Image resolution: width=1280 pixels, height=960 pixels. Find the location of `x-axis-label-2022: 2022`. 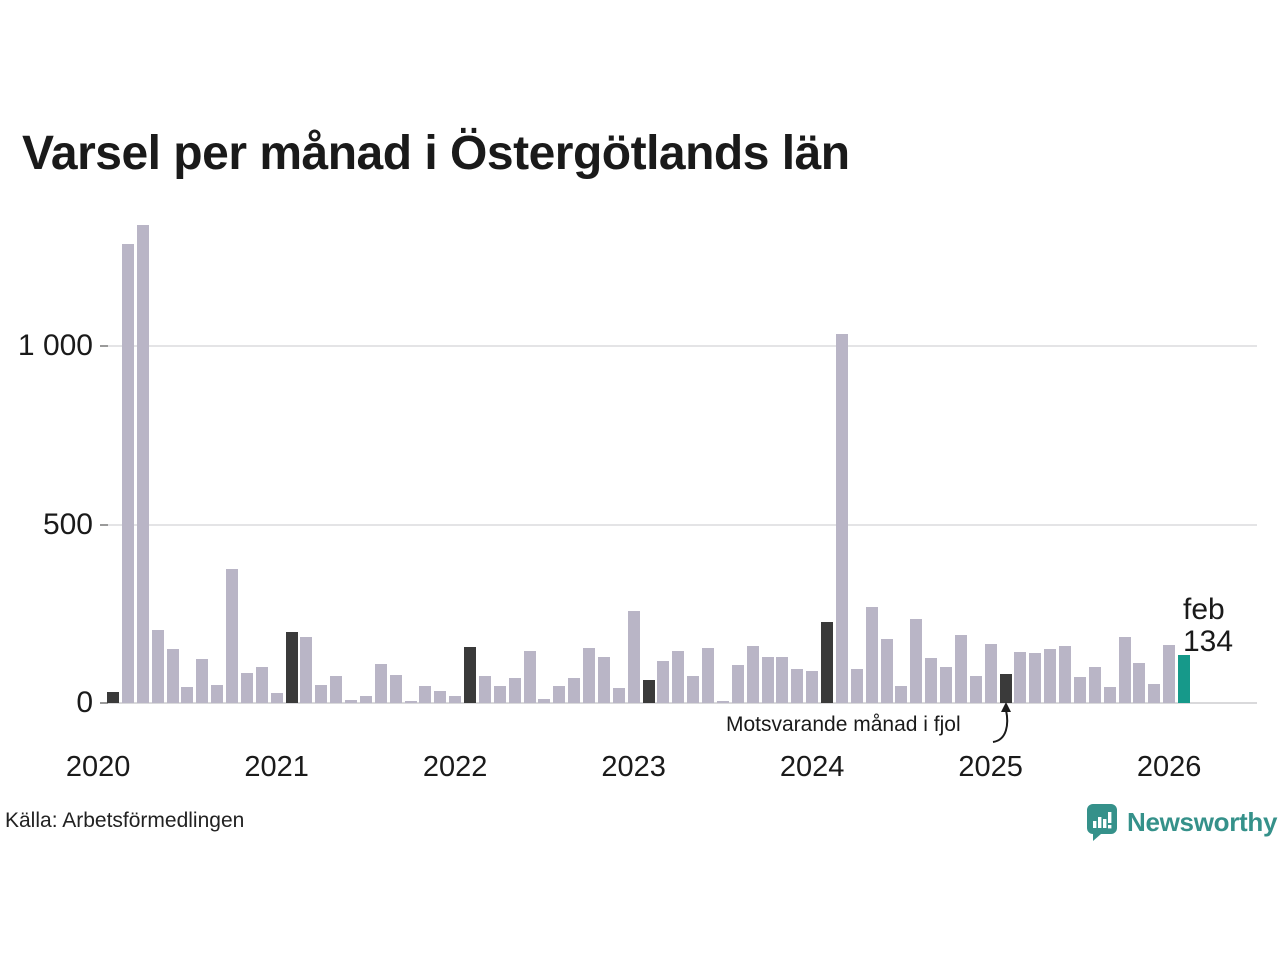

x-axis-label-2022: 2022 is located at coordinates (455, 767).